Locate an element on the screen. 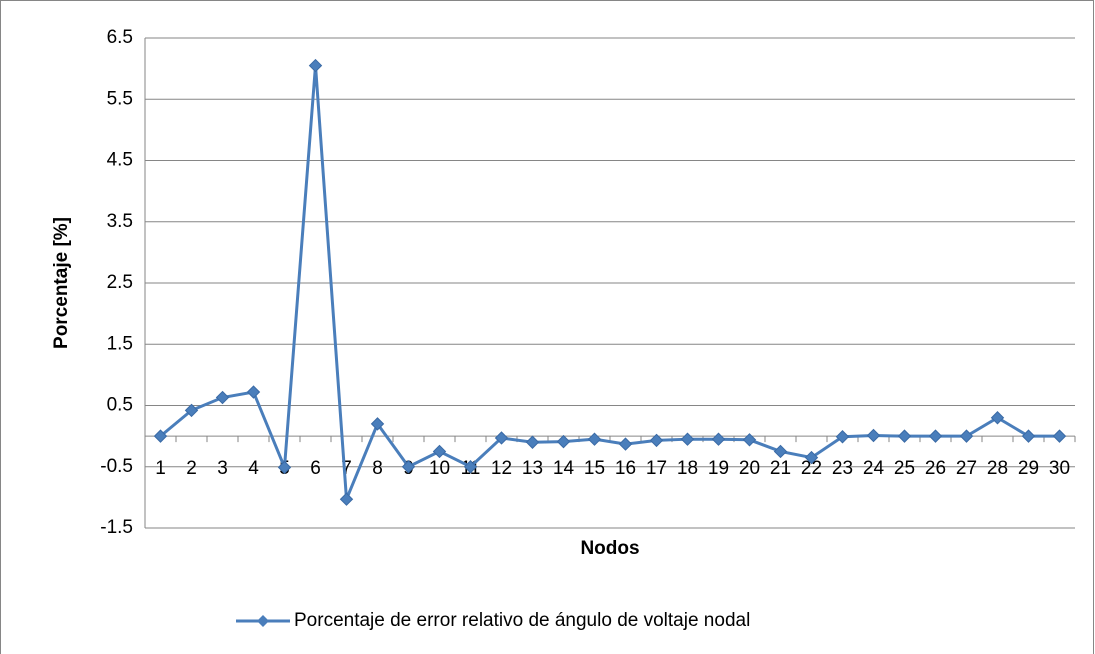  y-tick-label: -0.5 is located at coordinates (116, 466).